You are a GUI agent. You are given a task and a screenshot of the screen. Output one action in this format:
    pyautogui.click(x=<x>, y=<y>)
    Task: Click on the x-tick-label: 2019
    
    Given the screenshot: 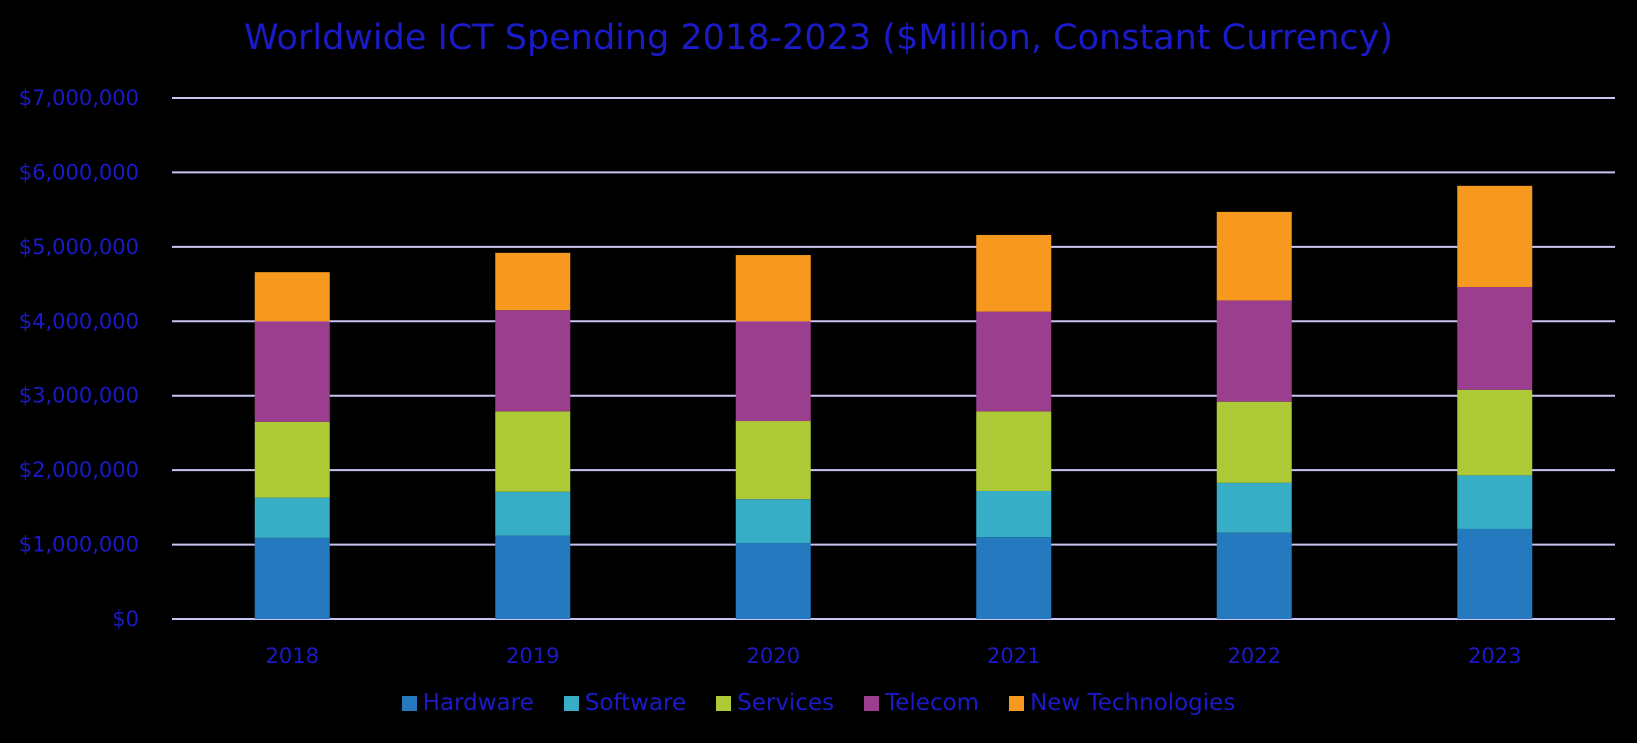 What is the action you would take?
    pyautogui.click(x=532, y=656)
    